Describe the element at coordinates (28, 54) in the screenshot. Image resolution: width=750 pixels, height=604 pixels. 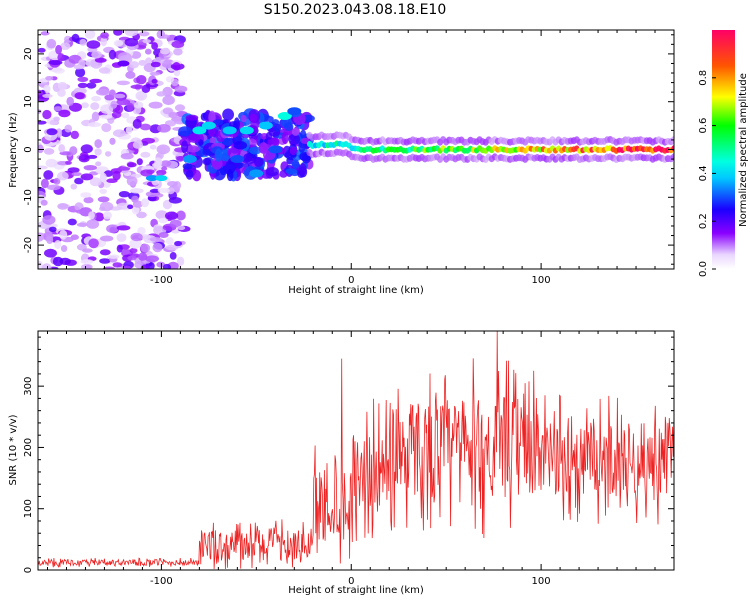
I see `spectrogram-ytick-label: 20` at that location.